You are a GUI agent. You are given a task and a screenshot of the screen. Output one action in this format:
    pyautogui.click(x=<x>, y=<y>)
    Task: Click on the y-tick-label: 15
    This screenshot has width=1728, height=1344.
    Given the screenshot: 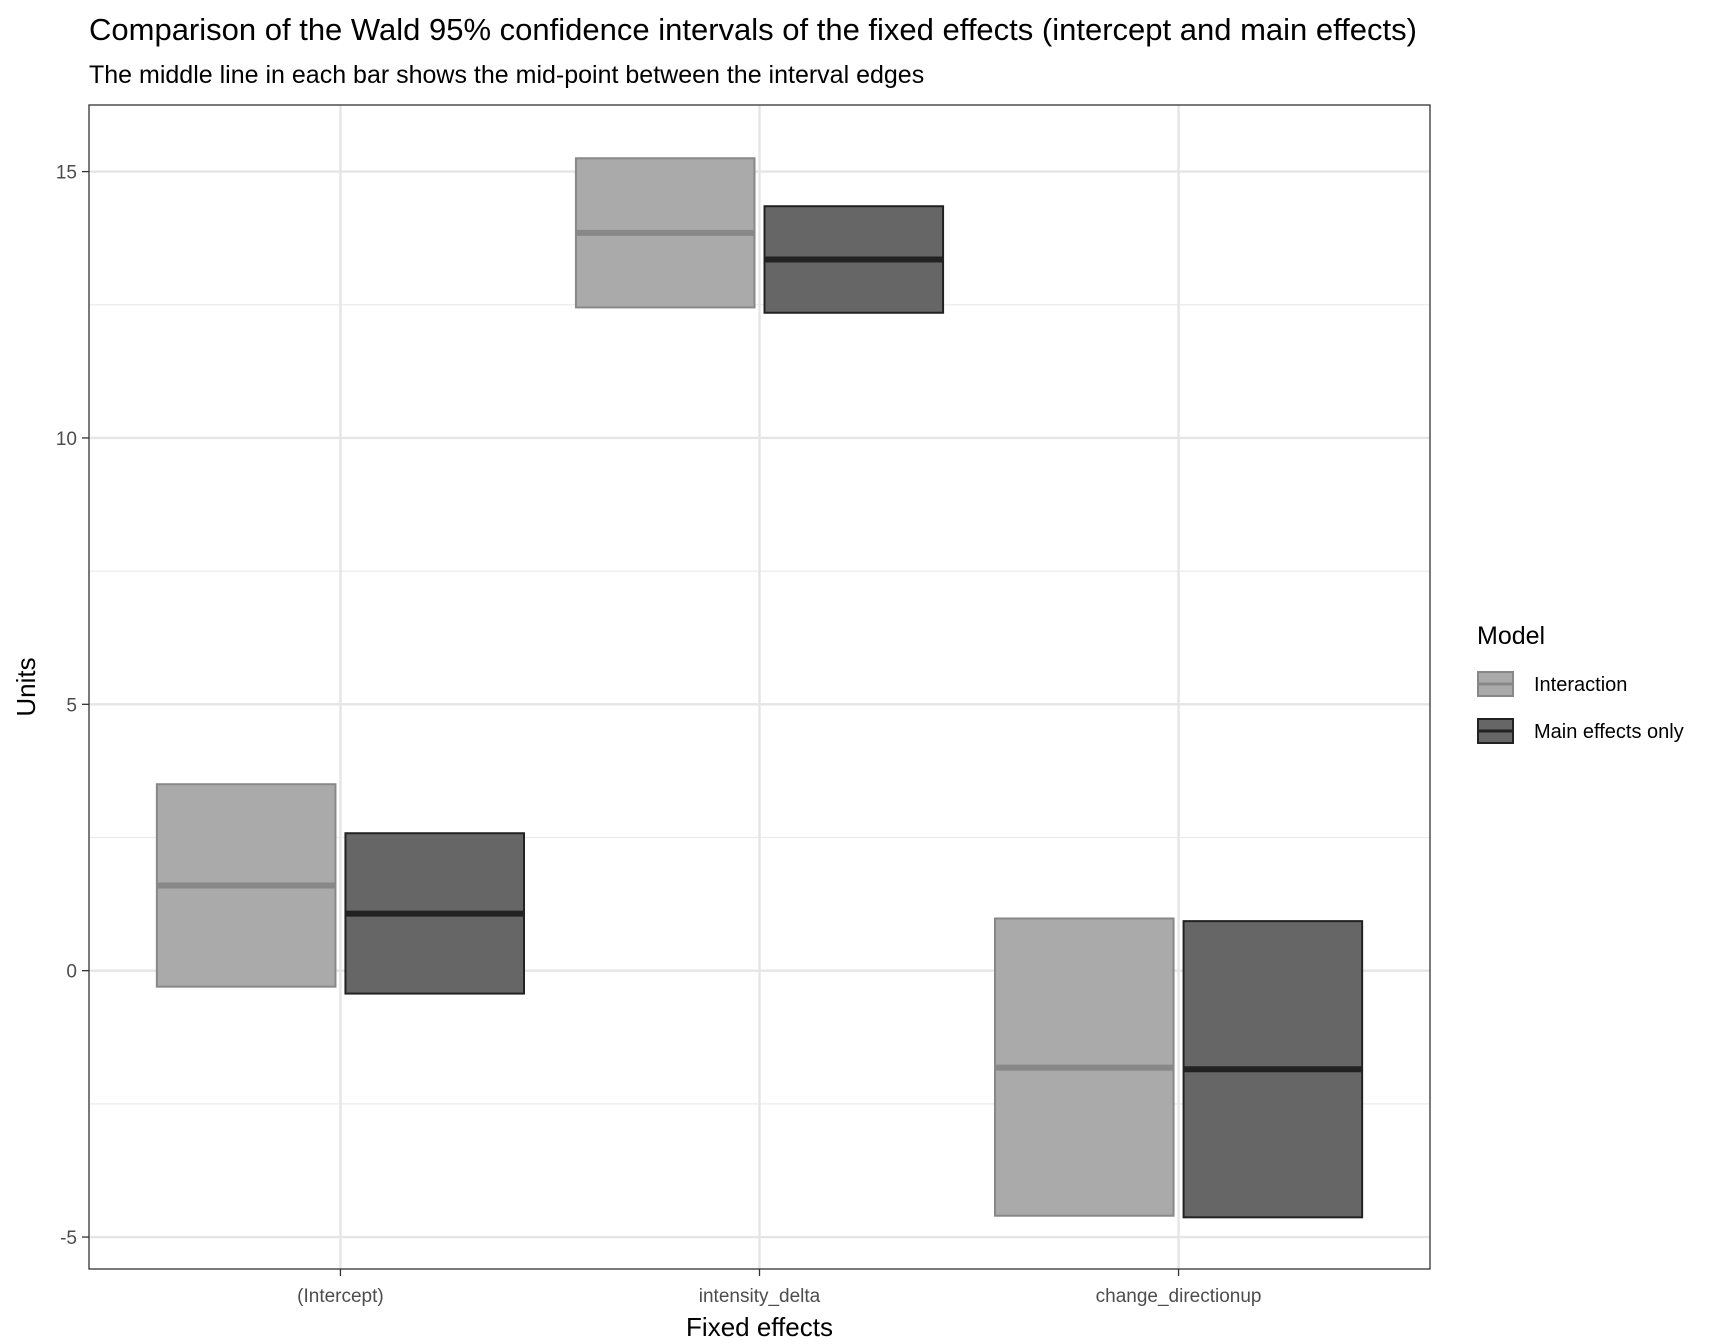 What is the action you would take?
    pyautogui.click(x=66, y=173)
    